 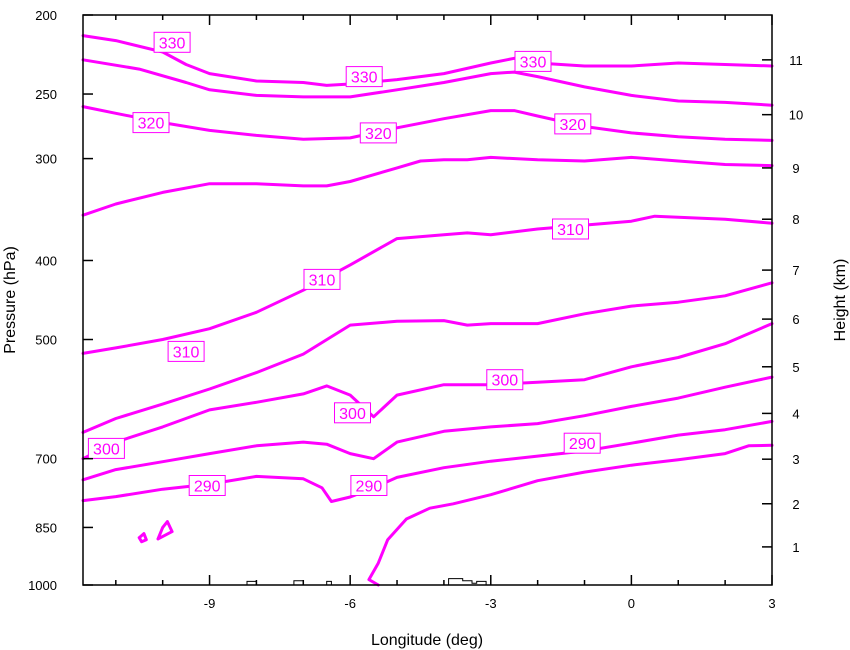 I want to click on y-tick-label: 400, so click(x=46, y=260).